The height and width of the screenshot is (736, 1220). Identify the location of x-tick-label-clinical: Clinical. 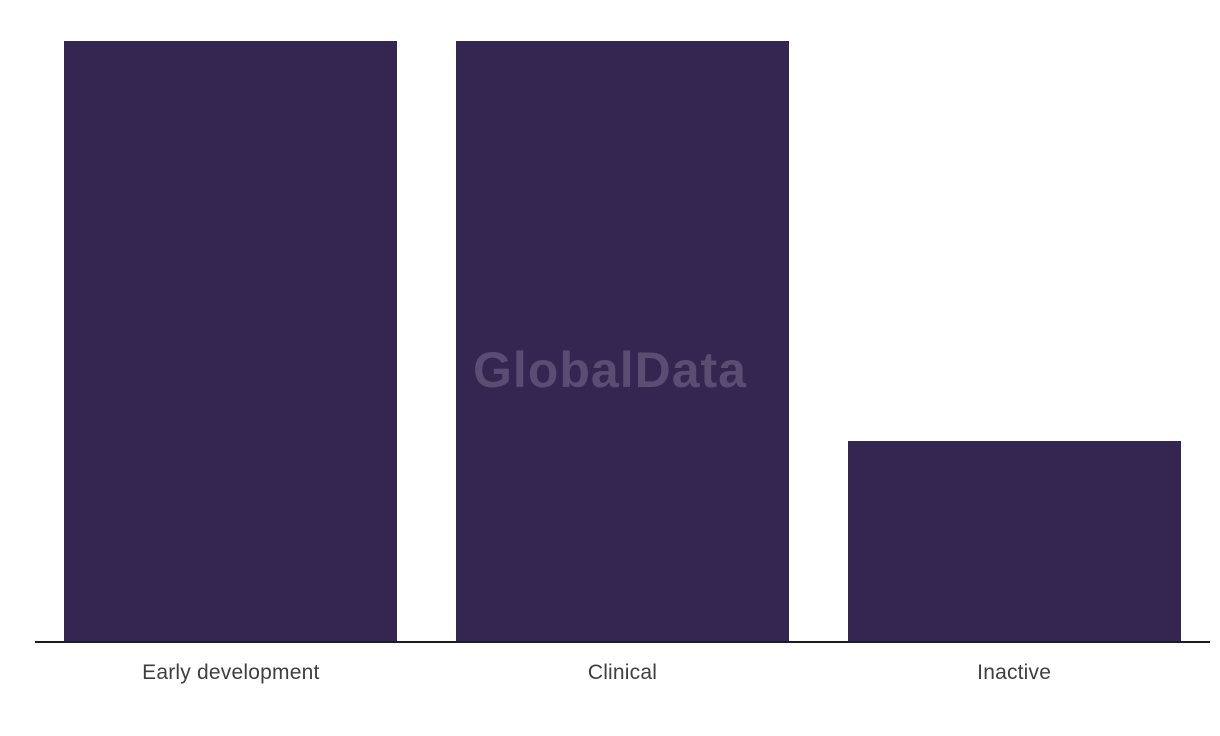
(622, 672).